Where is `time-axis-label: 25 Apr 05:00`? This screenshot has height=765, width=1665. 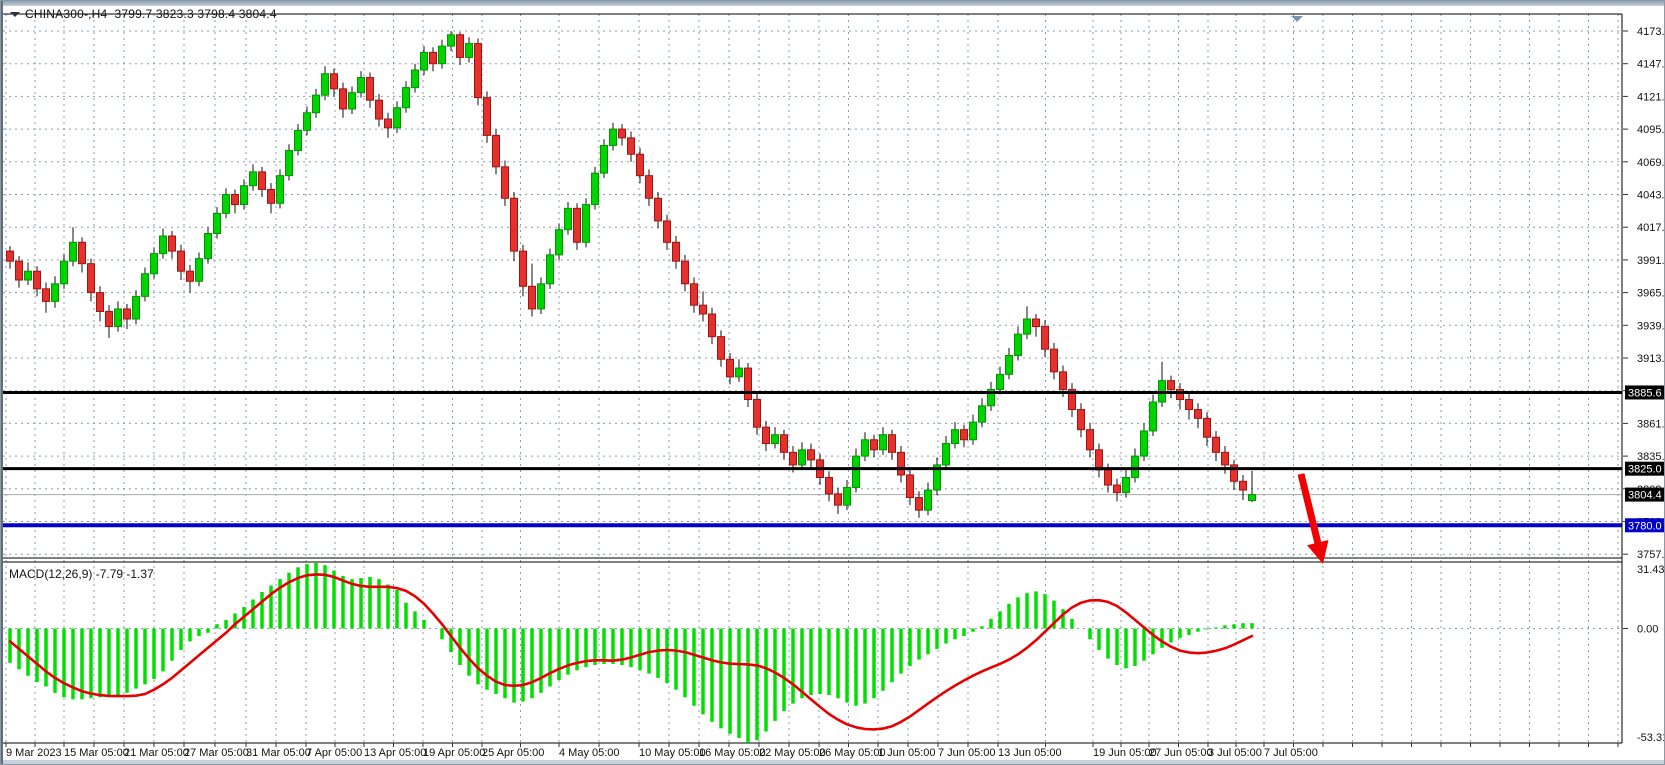
time-axis-label: 25 Apr 05:00 is located at coordinates (513, 753).